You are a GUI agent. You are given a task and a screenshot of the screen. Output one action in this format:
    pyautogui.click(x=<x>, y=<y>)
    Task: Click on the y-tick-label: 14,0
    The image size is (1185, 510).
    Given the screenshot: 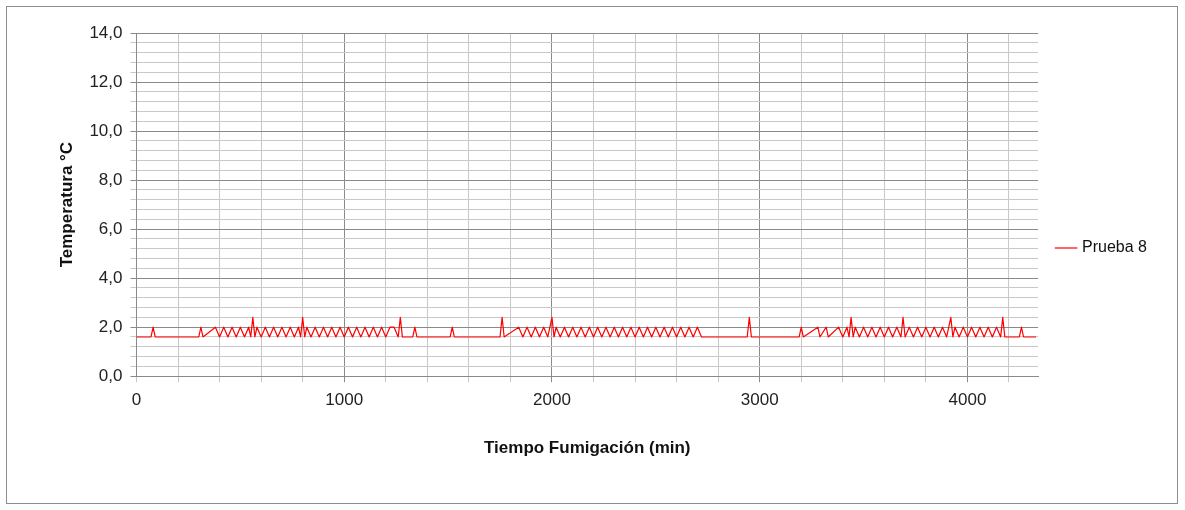 What is the action you would take?
    pyautogui.click(x=106, y=32)
    